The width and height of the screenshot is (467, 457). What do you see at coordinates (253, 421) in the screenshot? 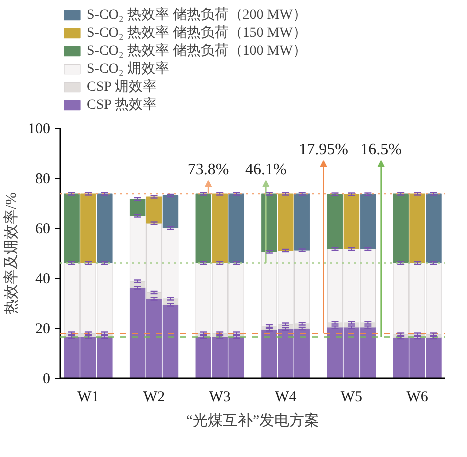
I see `x-axis-title: “光煤互补”发电方案` at bounding box center [253, 421].